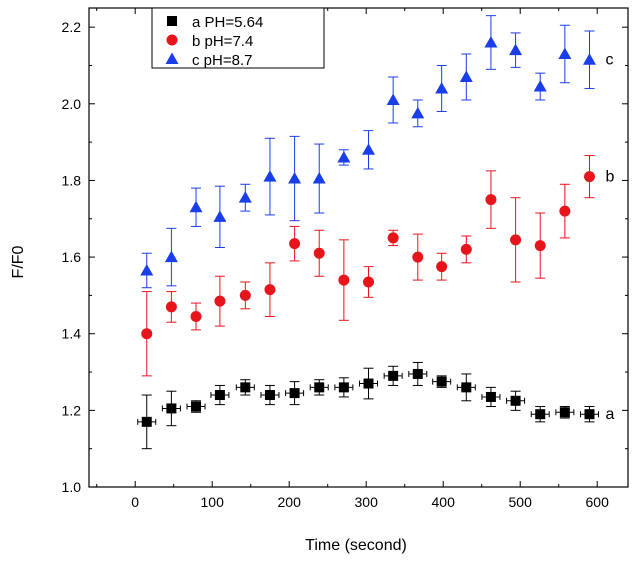  I want to click on legend-box, so click(238, 38).